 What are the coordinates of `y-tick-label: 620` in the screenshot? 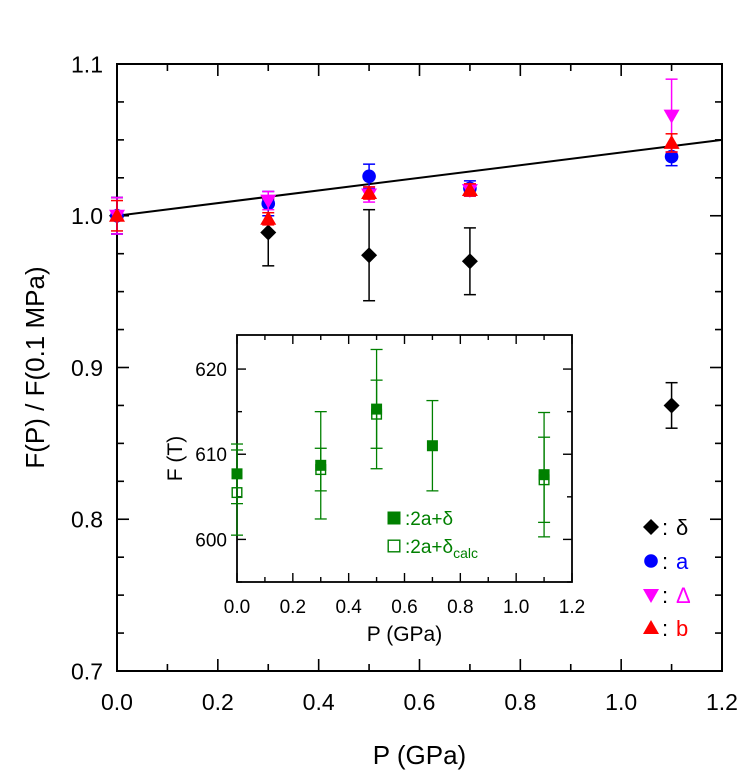 It's located at (211, 370).